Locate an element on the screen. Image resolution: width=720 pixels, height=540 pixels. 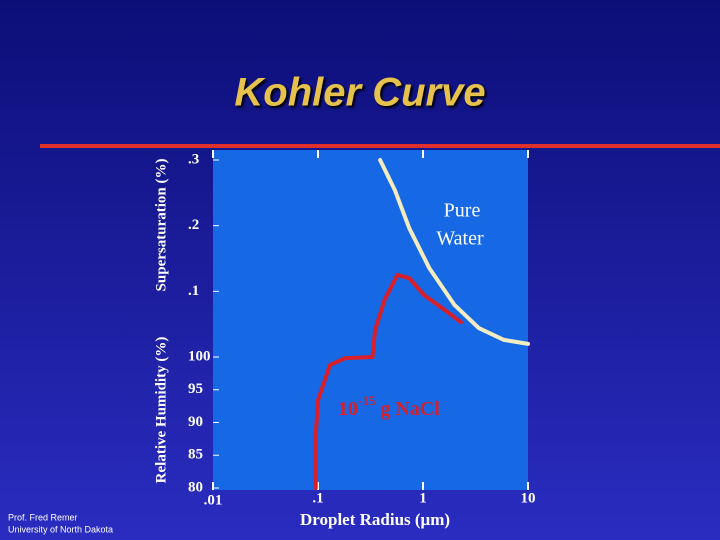
annotation: 10-15 g NaCl is located at coordinates (389, 406).